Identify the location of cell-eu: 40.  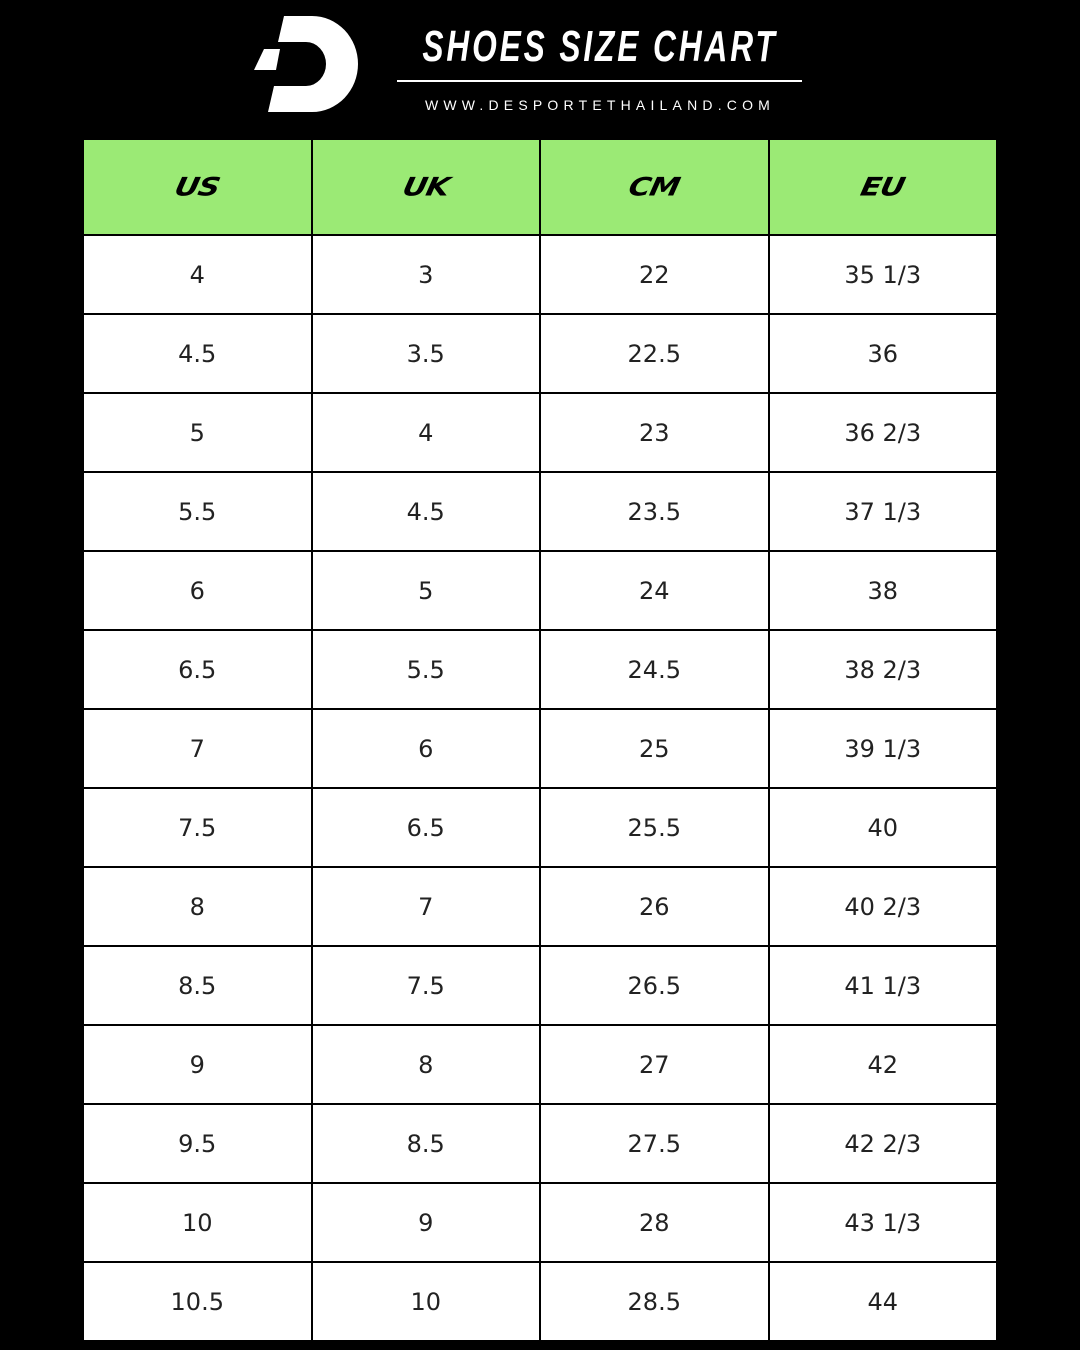
(882, 827).